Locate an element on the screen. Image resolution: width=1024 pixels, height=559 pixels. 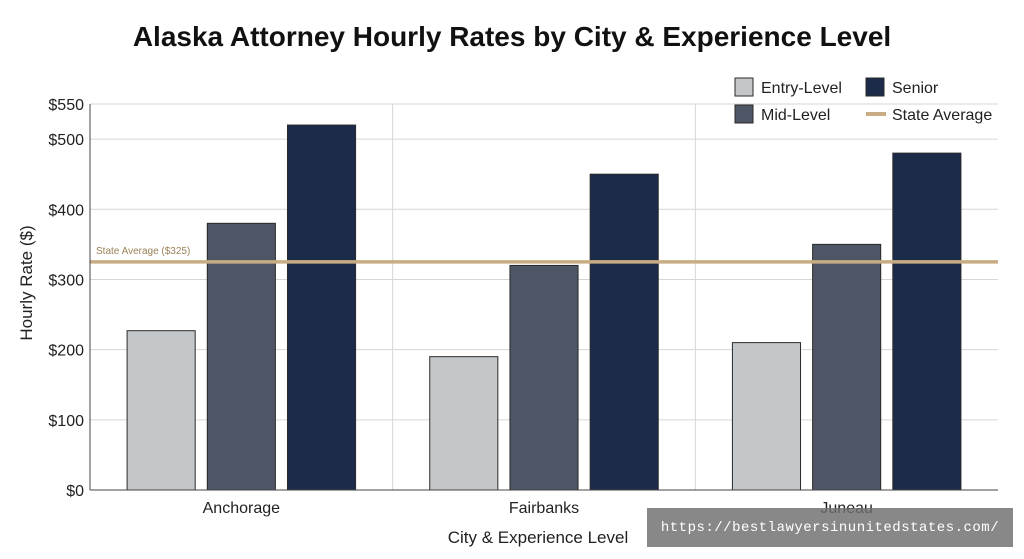
watermark-url: https://bestlawyersinunitedstates.com/ is located at coordinates (830, 527).